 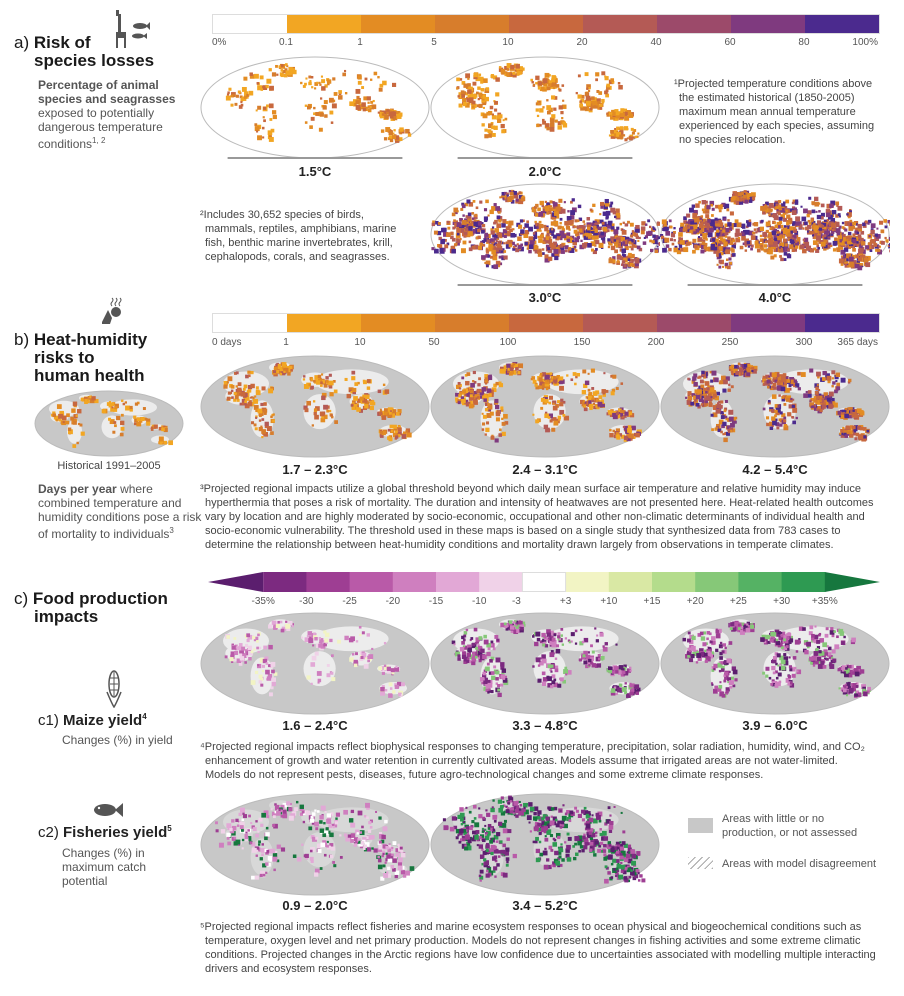 What do you see at coordinates (804, 342) in the screenshot?
I see `colorbar-tick-label: 300` at bounding box center [804, 342].